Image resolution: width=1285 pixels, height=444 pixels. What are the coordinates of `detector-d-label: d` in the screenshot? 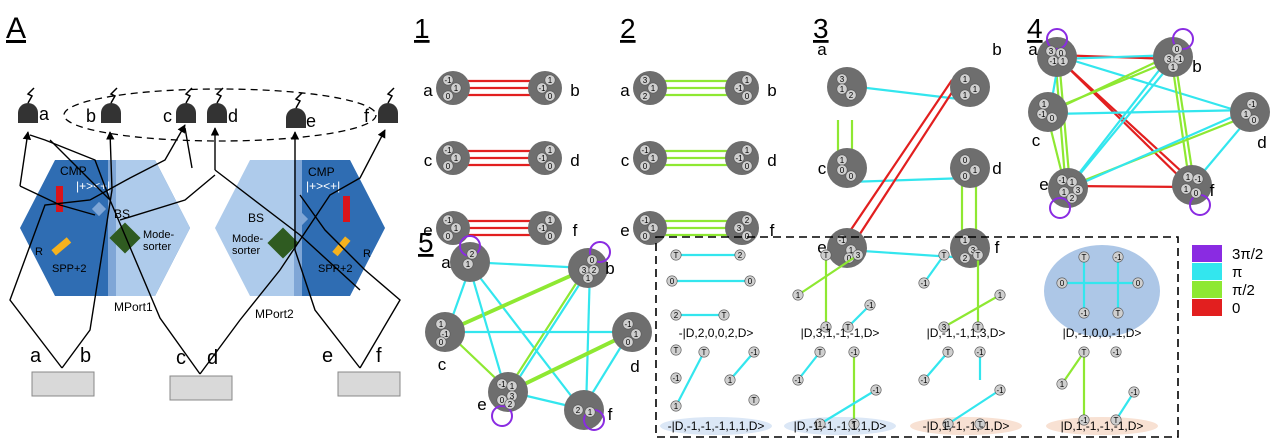 It's located at (233, 116).